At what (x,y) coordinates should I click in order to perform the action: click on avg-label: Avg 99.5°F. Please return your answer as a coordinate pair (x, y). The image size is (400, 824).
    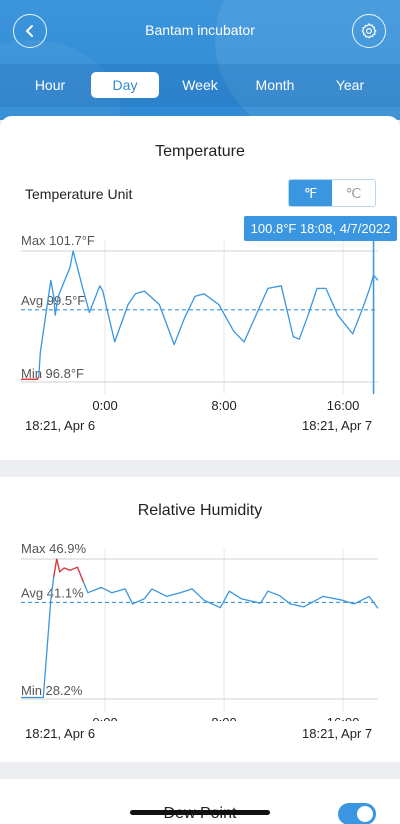
    Looking at the image, I should click on (53, 300).